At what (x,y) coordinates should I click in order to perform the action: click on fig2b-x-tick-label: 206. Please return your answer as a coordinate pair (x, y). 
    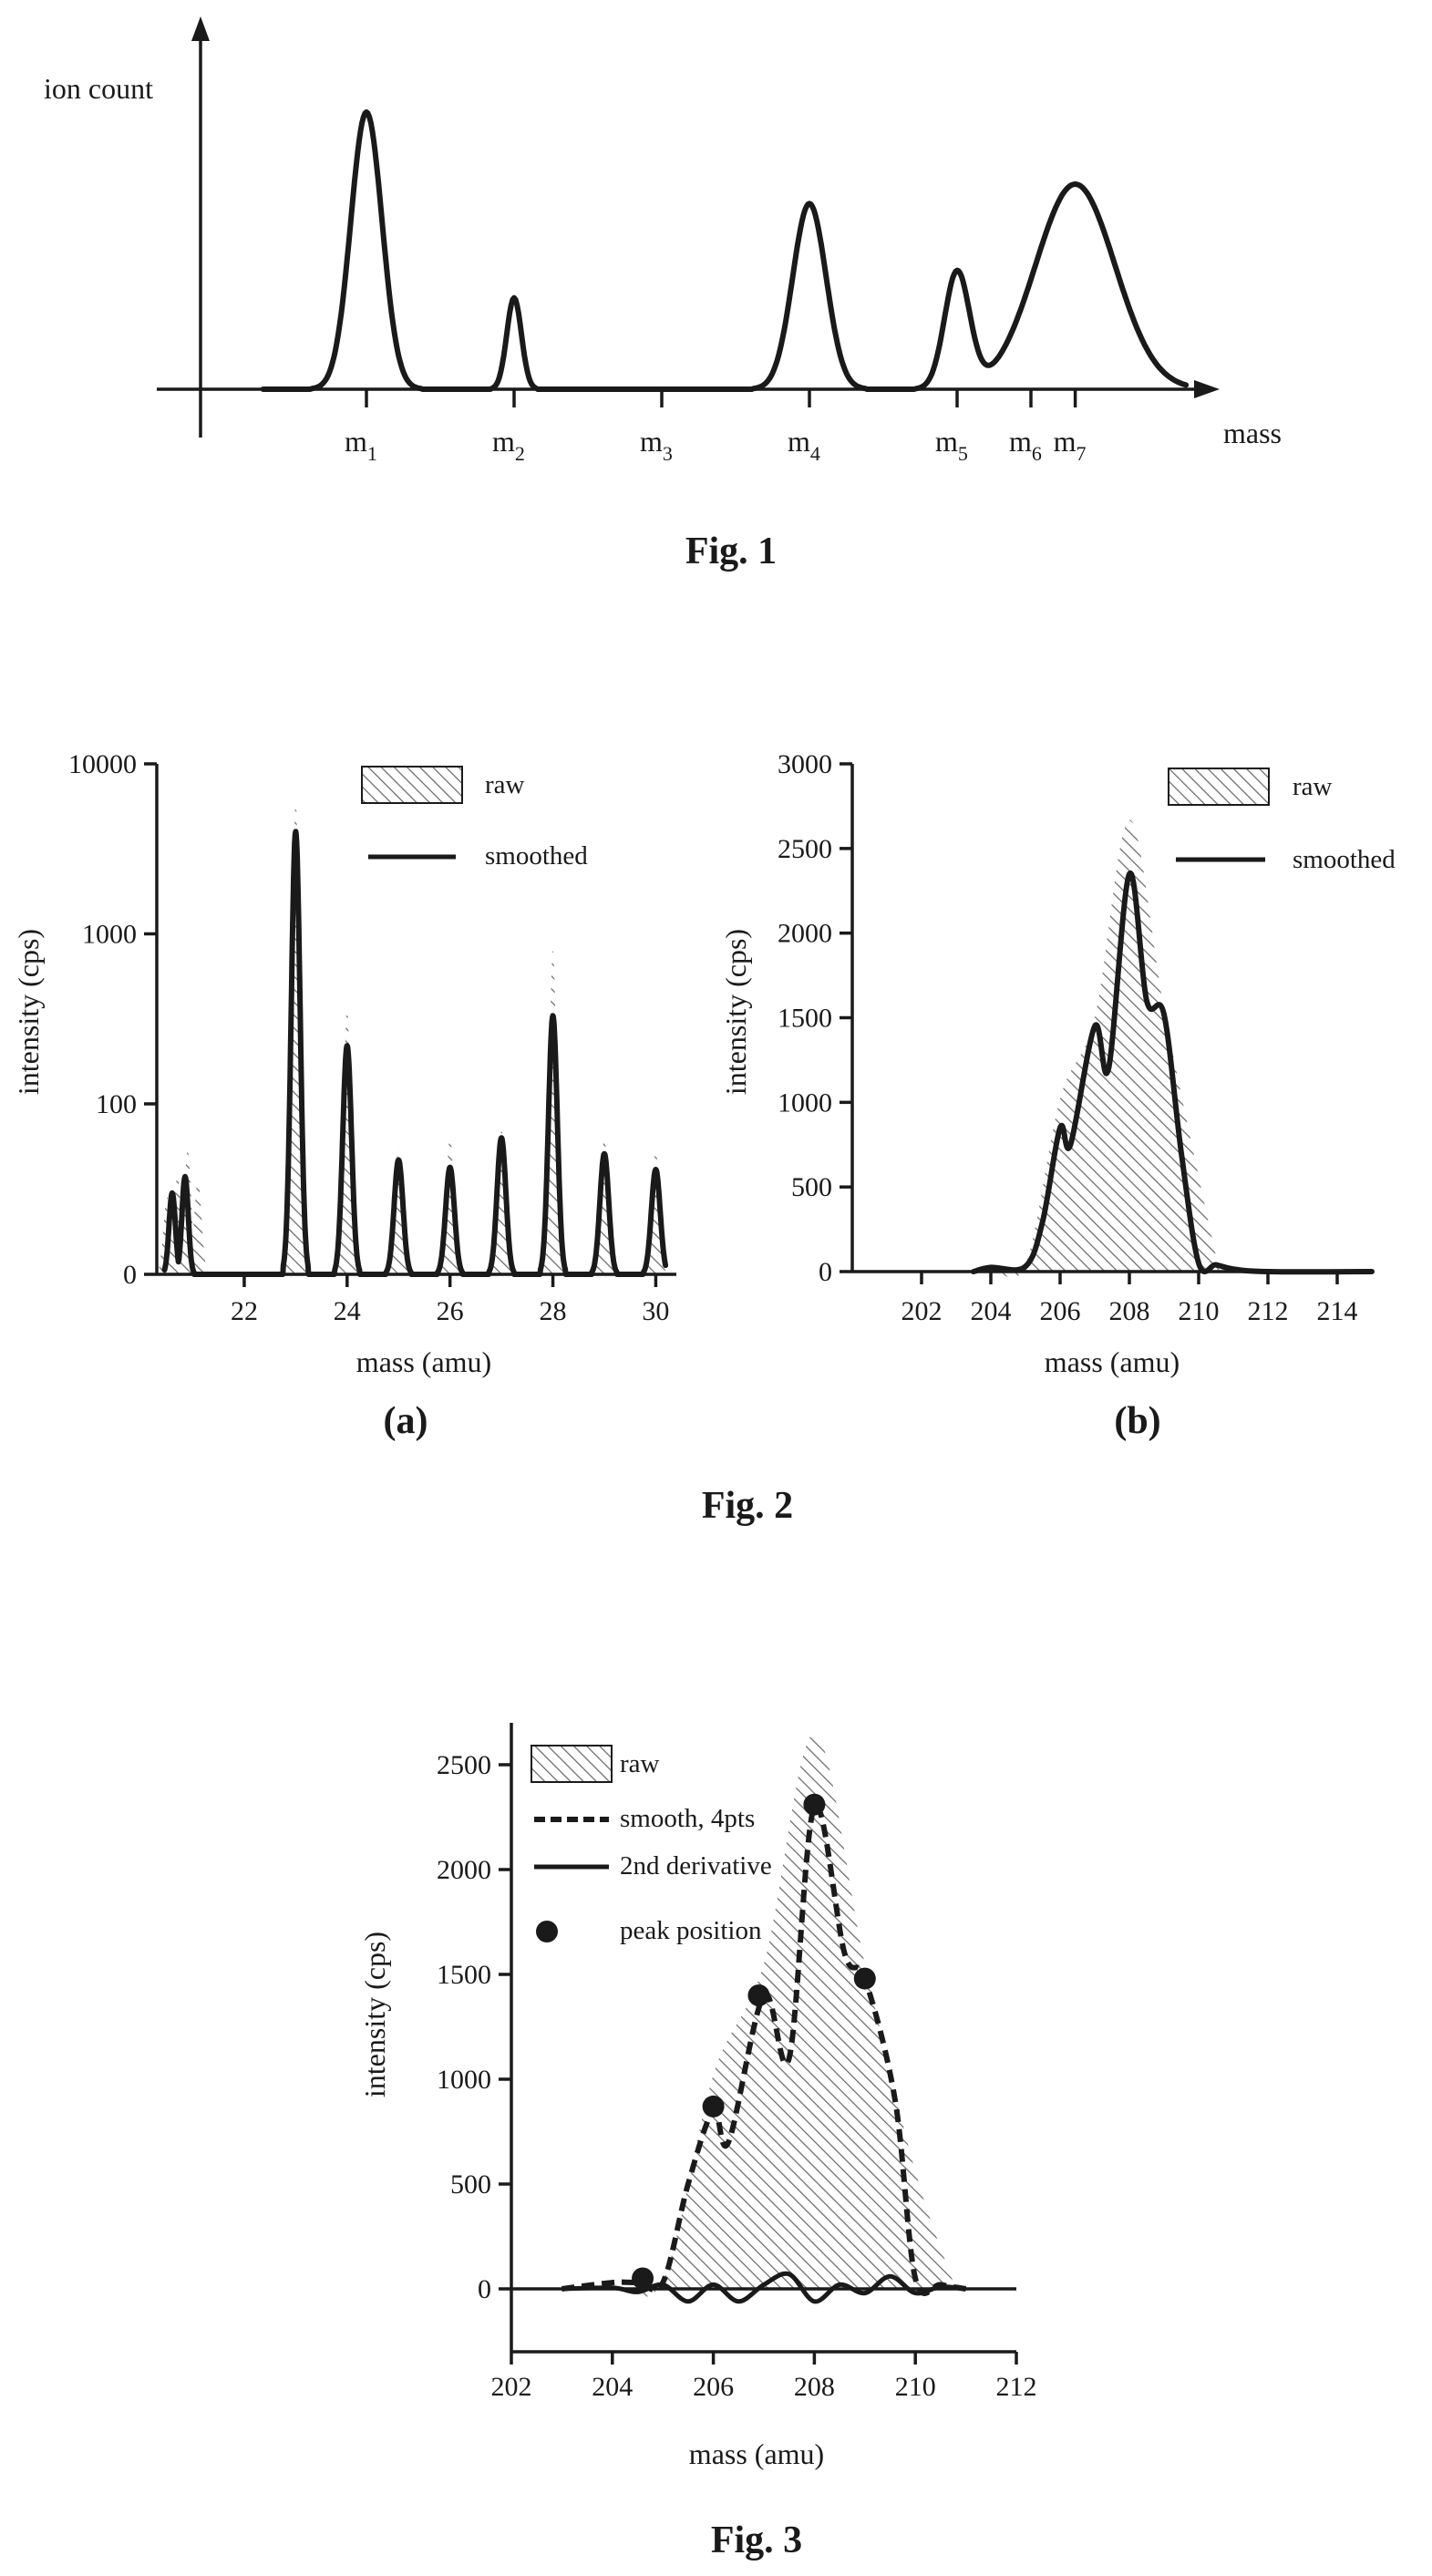
    Looking at the image, I should click on (1060, 1311).